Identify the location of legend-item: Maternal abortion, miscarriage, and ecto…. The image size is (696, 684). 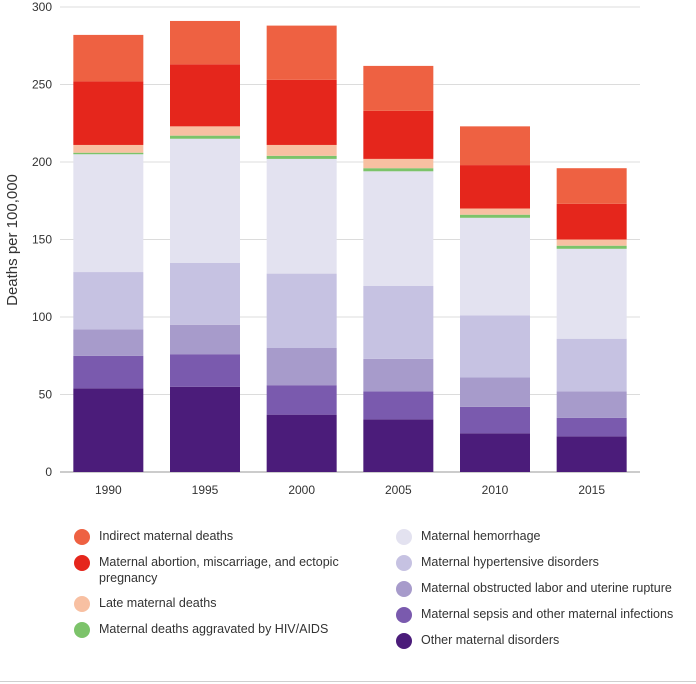
(224, 570).